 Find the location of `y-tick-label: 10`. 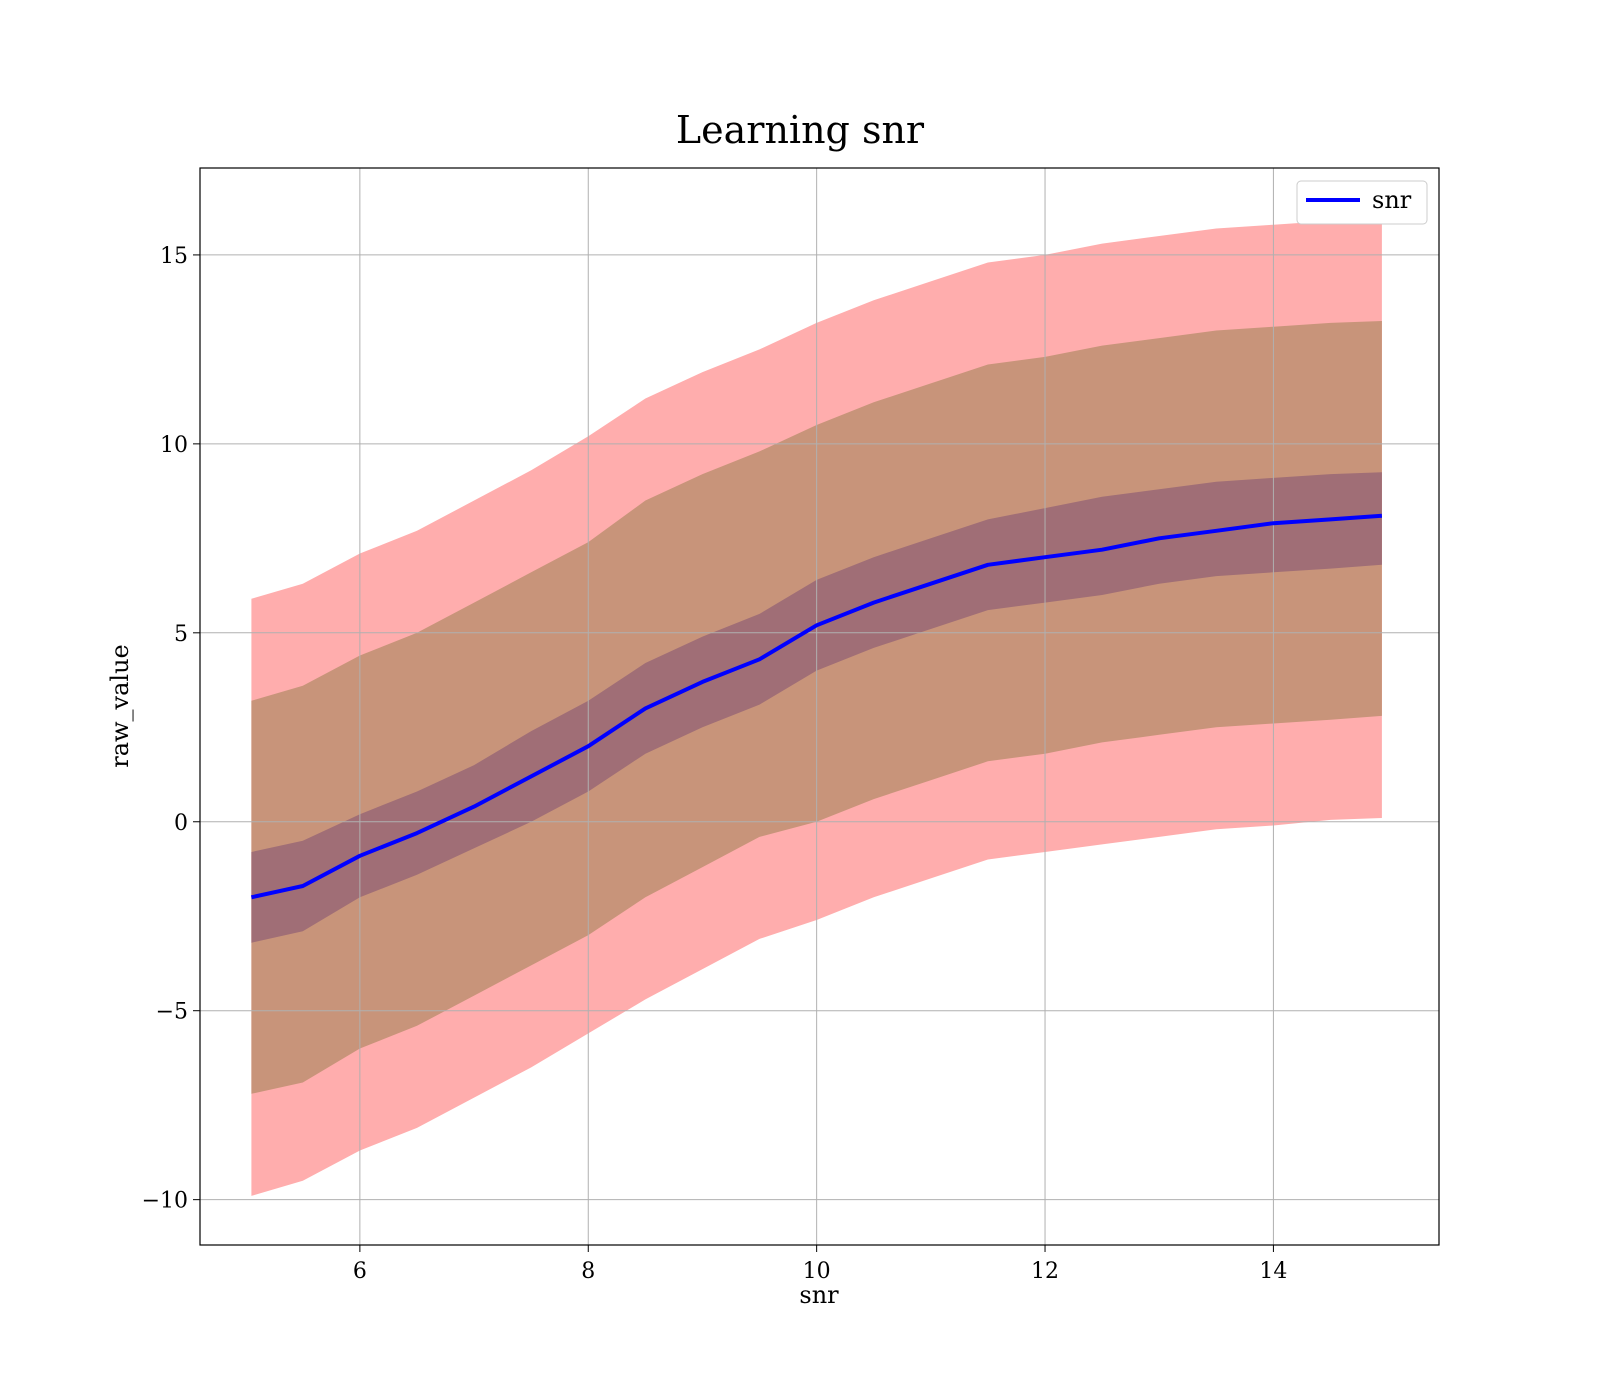

y-tick-label: 10 is located at coordinates (174, 445).